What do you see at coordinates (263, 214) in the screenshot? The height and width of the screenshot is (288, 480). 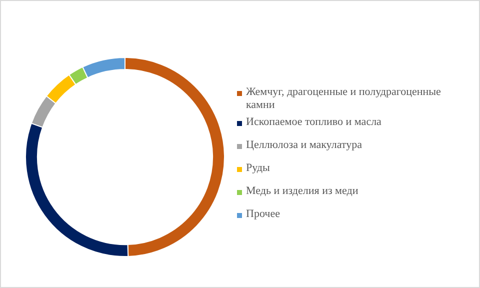 I see `legend-label: Прочее` at bounding box center [263, 214].